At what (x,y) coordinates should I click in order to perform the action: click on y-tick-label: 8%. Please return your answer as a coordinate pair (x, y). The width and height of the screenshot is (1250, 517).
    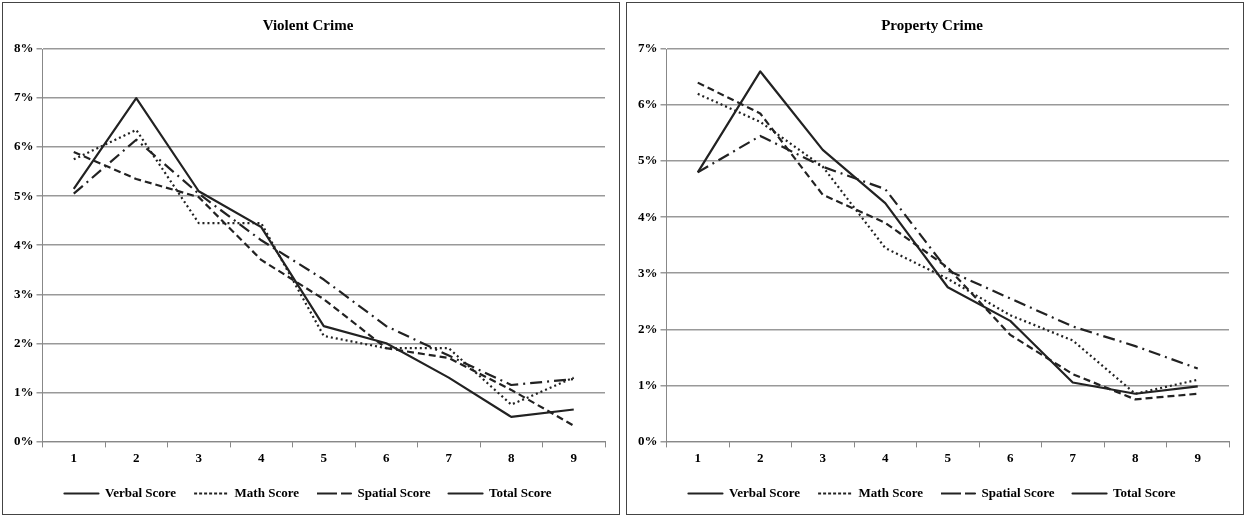
    Looking at the image, I should click on (24, 48).